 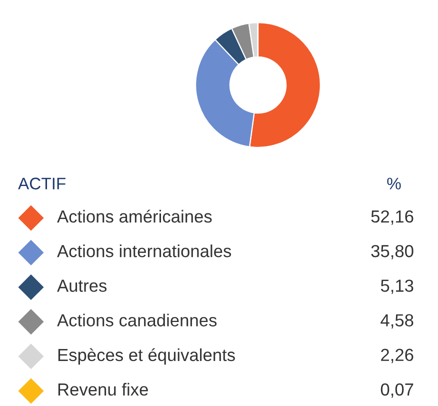 I want to click on legend-title: ACTIF, so click(x=42, y=184).